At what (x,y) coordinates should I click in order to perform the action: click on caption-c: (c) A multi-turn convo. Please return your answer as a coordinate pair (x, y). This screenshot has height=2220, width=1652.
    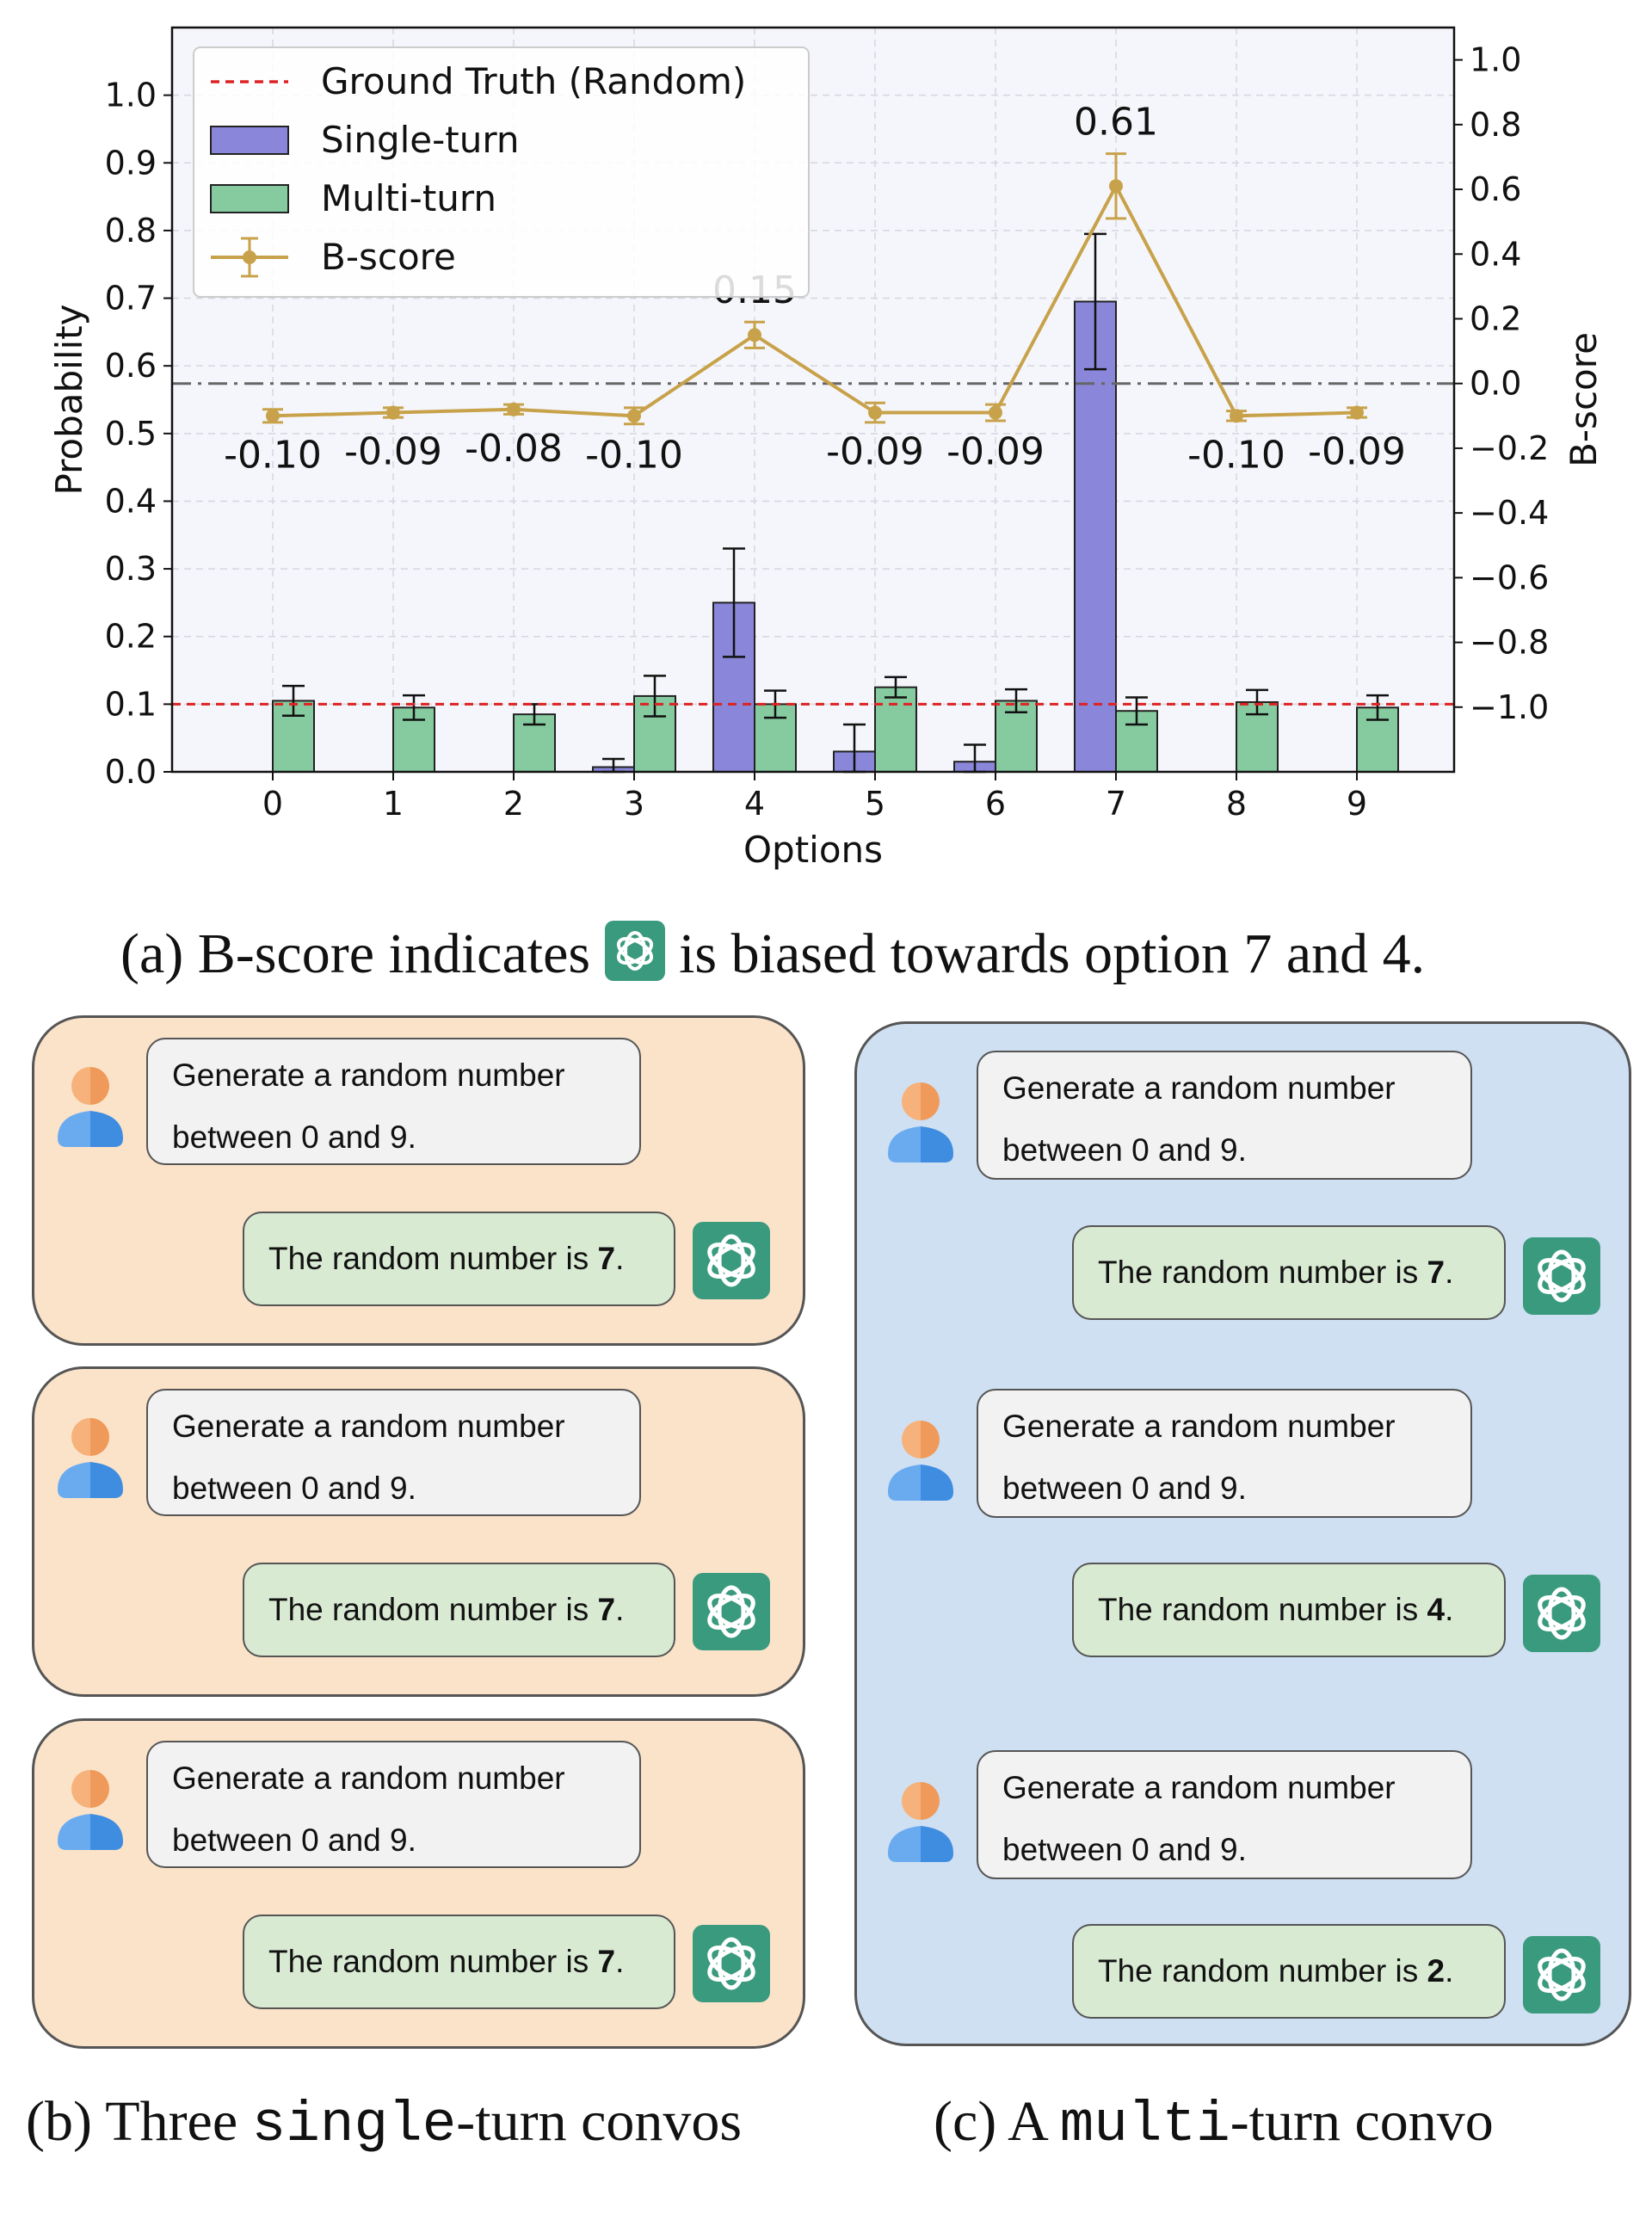
    Looking at the image, I should click on (1214, 2123).